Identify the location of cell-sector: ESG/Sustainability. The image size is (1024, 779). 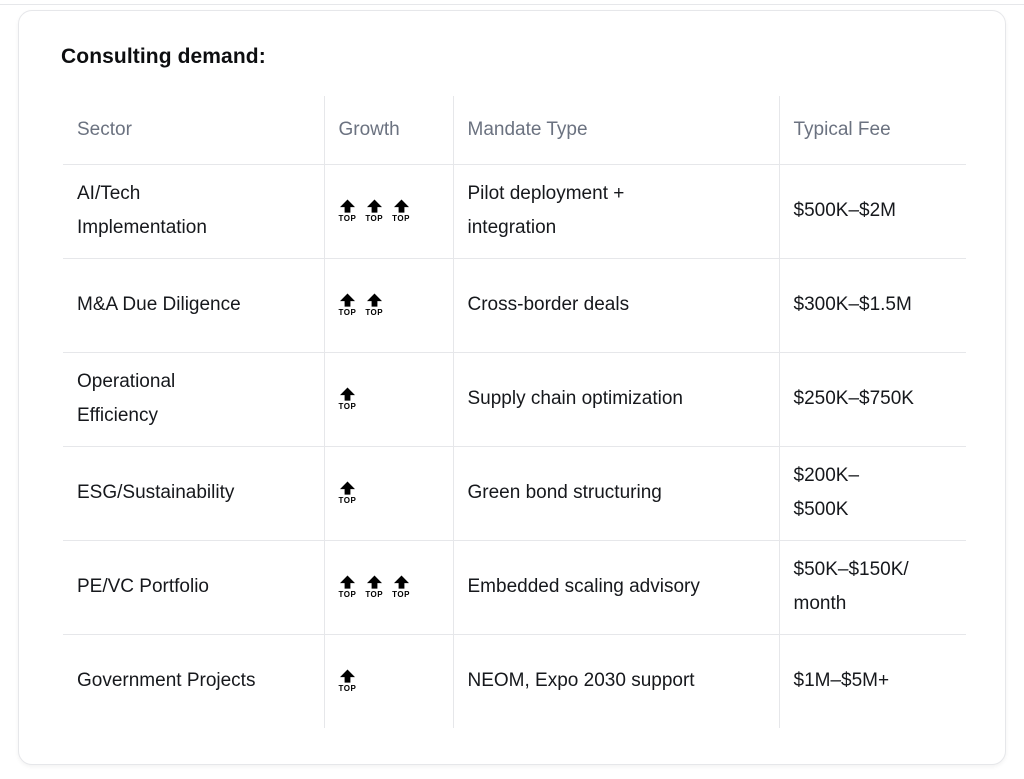
(193, 493).